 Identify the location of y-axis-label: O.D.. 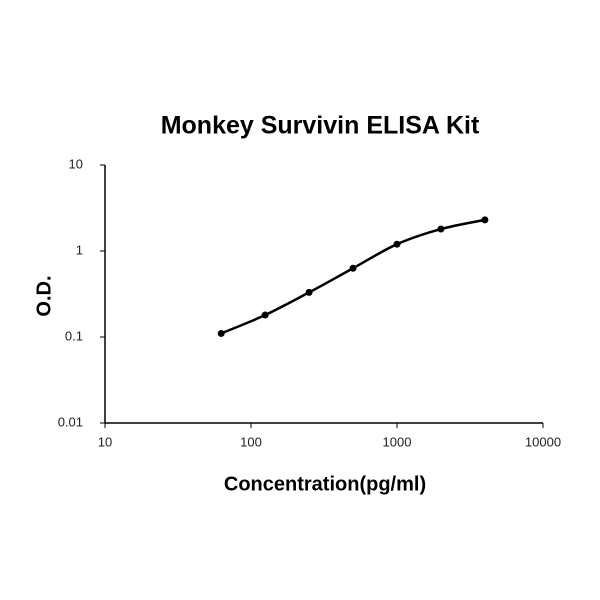
(44, 295).